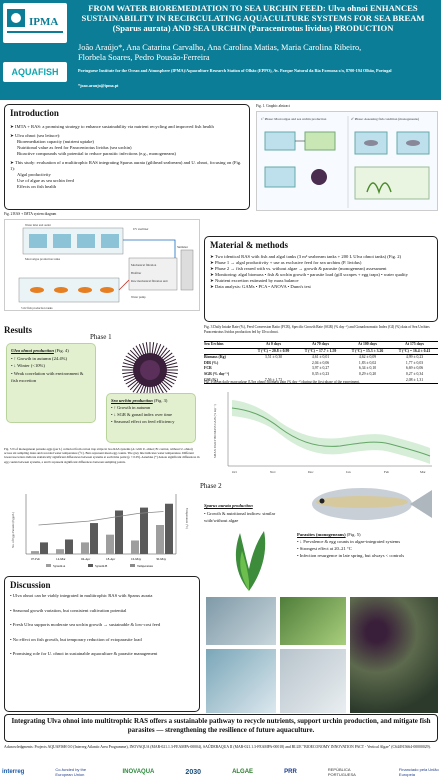 This screenshot has height=784, width=441. Describe the element at coordinates (13, 772) in the screenshot. I see `interreg-logo: interreg` at that location.